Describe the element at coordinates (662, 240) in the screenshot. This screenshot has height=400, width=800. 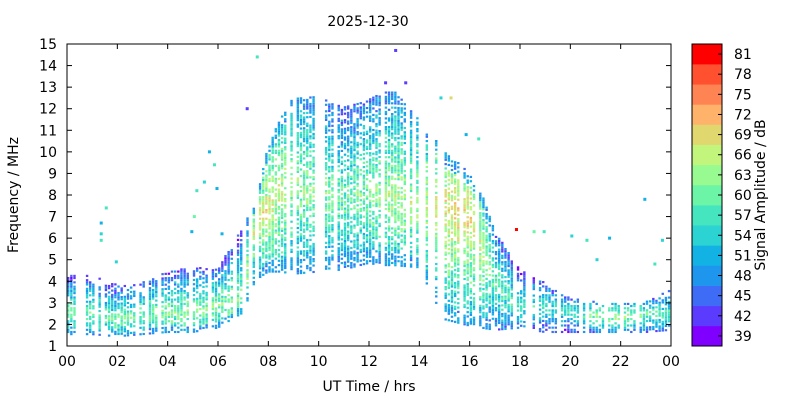
I see `scatter-point` at that location.